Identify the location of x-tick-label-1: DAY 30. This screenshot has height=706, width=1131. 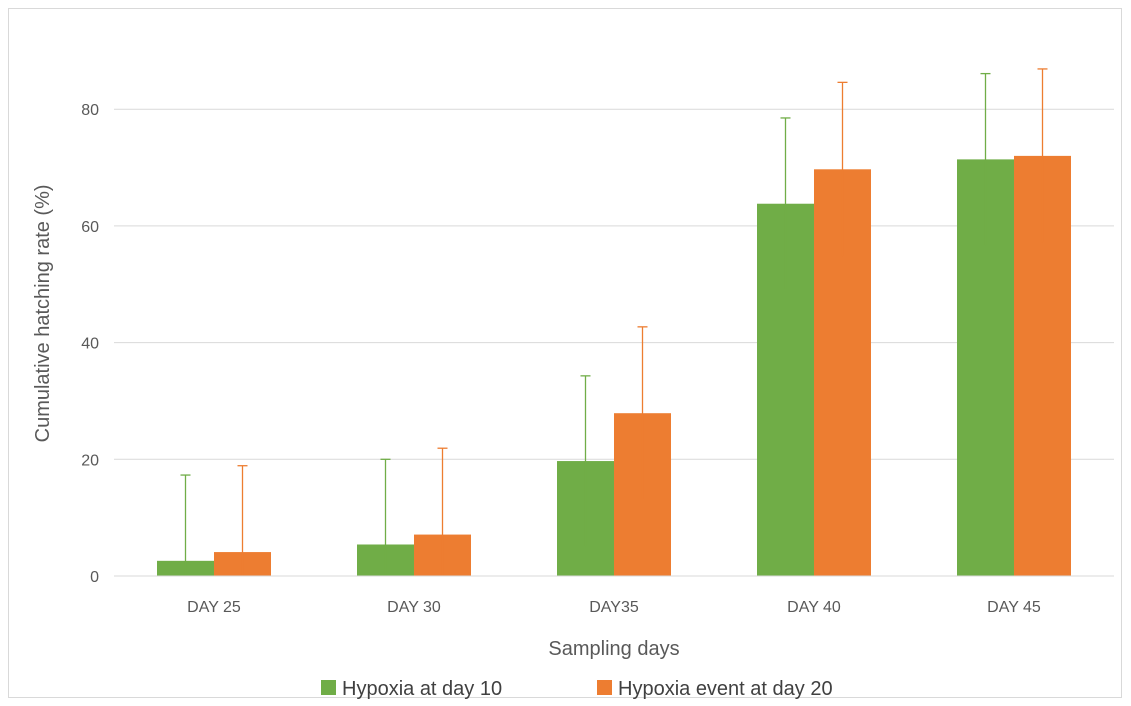
(414, 607).